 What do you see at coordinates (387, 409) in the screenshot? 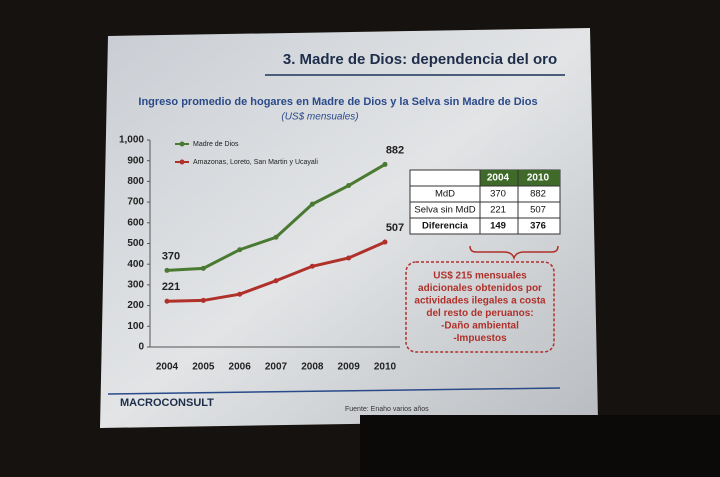
I see `source: Fuente: Enaho varios años` at bounding box center [387, 409].